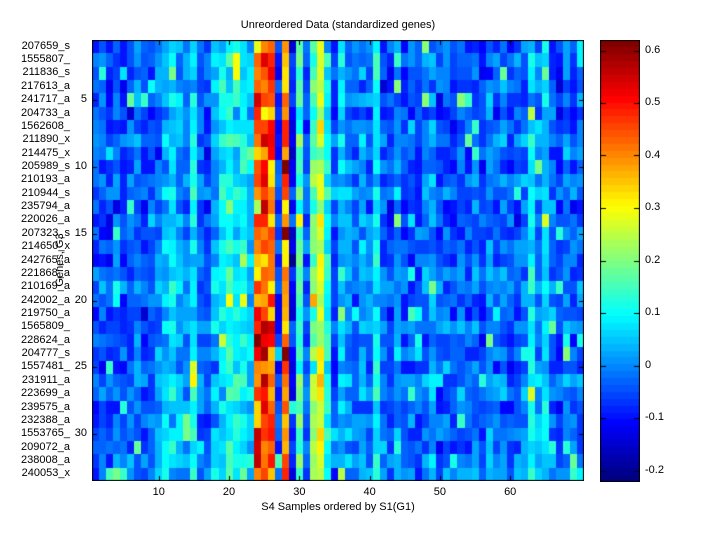 This screenshot has width=720, height=540. What do you see at coordinates (45, 299) in the screenshot?
I see `gene-label: 242002_a` at bounding box center [45, 299].